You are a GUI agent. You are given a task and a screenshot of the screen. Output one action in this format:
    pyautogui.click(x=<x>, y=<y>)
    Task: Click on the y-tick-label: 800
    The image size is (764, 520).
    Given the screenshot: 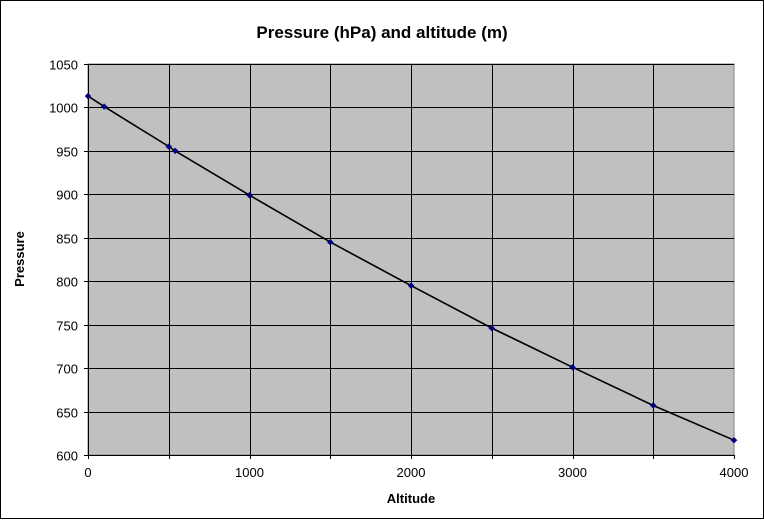 What is the action you would take?
    pyautogui.click(x=67, y=282)
    